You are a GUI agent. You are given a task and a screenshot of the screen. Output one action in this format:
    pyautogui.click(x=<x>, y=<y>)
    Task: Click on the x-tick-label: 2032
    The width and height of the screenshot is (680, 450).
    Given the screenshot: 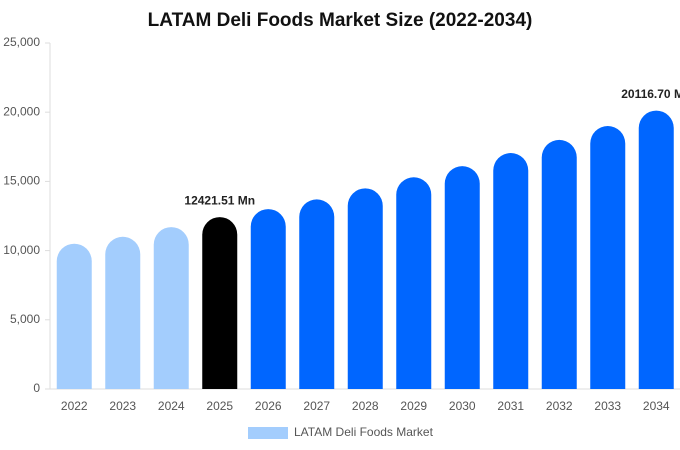 What is the action you would take?
    pyautogui.click(x=559, y=406)
    